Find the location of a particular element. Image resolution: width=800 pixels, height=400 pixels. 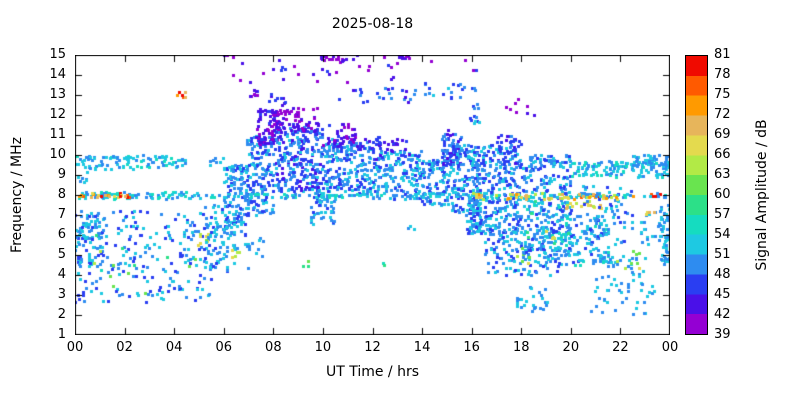

y-tick-label: 11 is located at coordinates (57, 134).